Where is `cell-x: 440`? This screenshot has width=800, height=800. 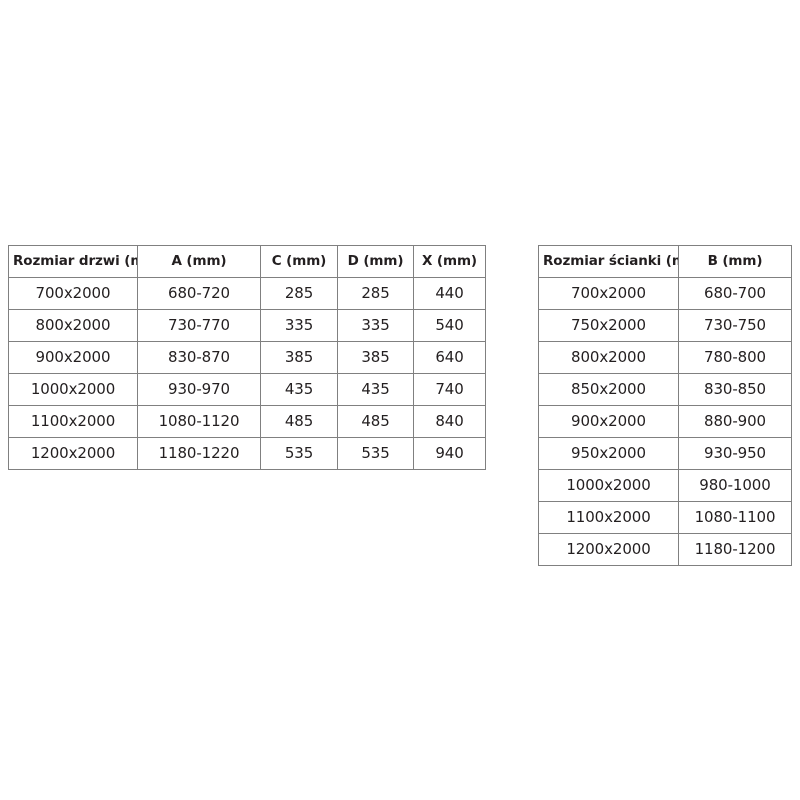 cell-x: 440 is located at coordinates (449, 293).